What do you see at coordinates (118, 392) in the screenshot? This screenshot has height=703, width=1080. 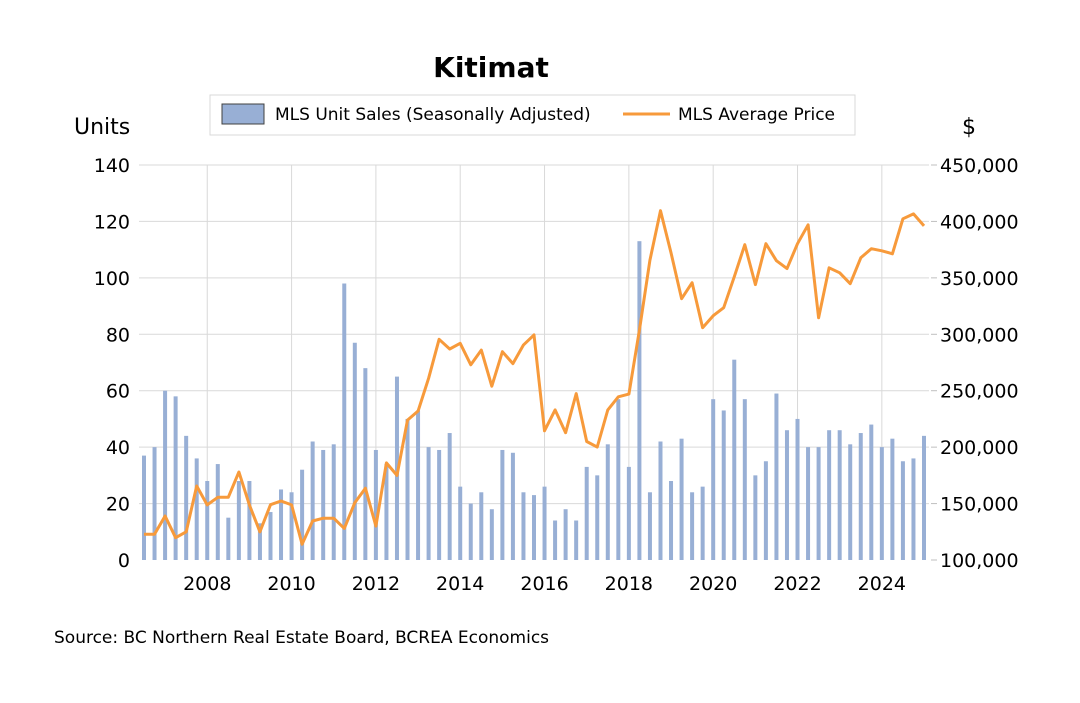 I see `left-tick-label: 60` at bounding box center [118, 392].